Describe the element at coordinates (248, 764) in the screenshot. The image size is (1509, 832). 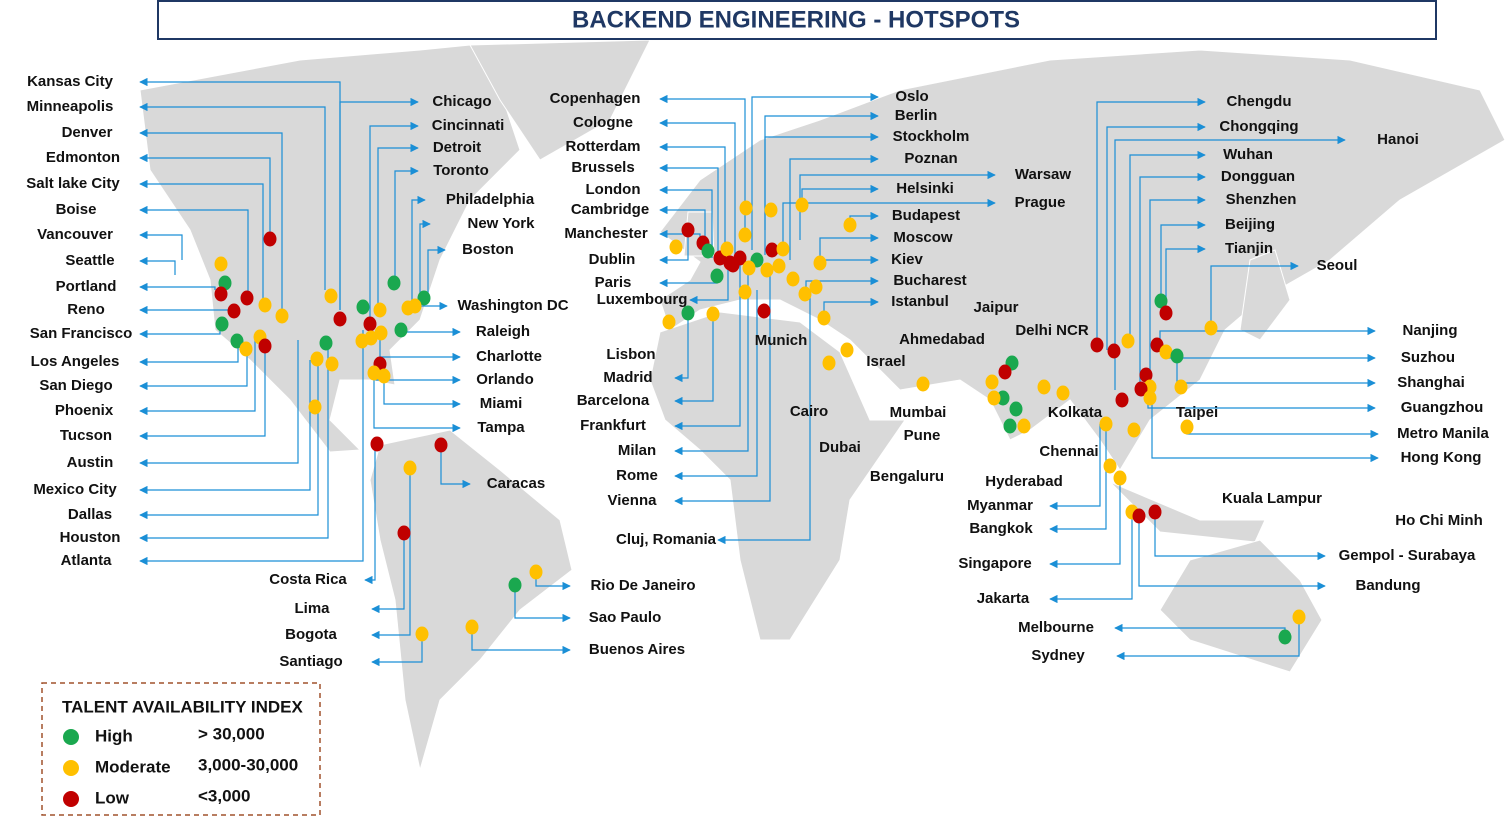
I see `legend-range: 3,000-30,000` at that location.